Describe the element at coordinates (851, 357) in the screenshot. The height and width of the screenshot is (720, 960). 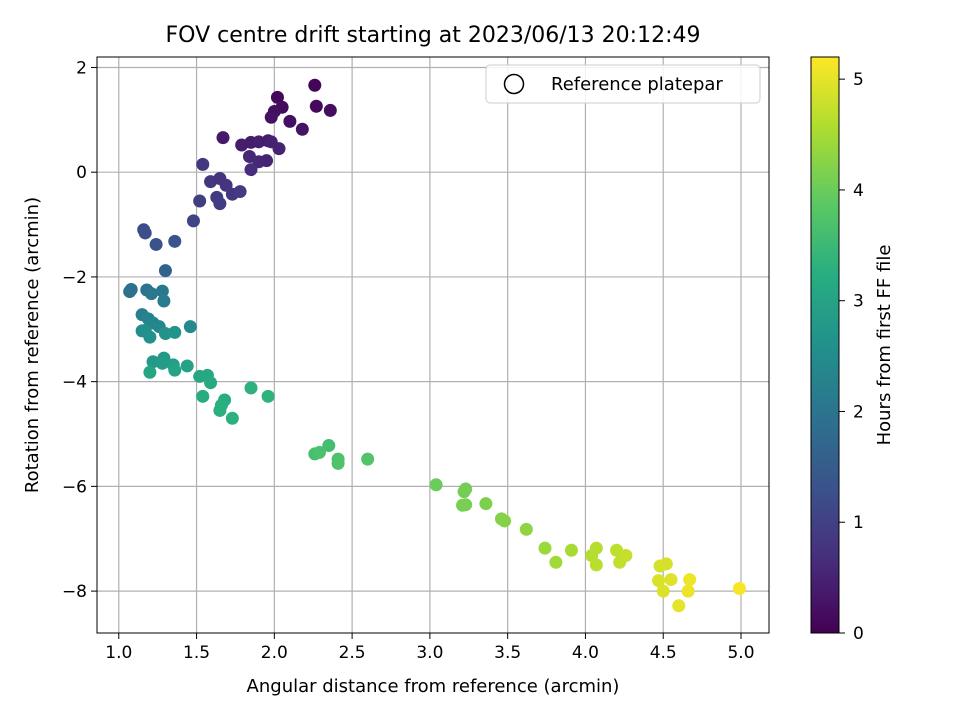
I see `colorbar-ticks: 0 1 2 3 4 5` at that location.